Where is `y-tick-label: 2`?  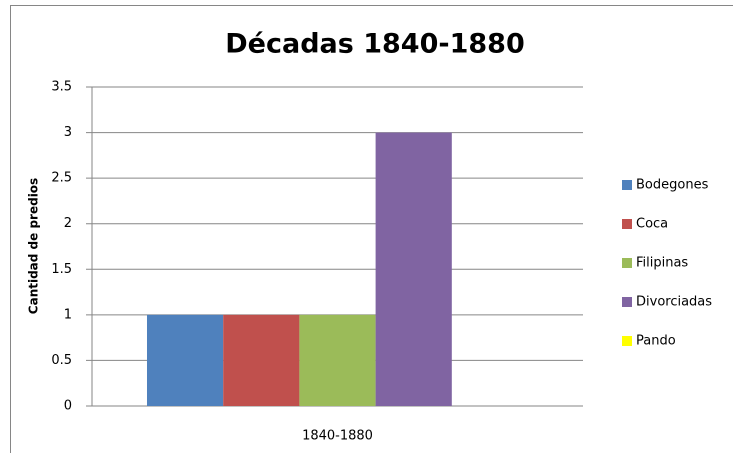 y-tick-label: 2 is located at coordinates (68, 223).